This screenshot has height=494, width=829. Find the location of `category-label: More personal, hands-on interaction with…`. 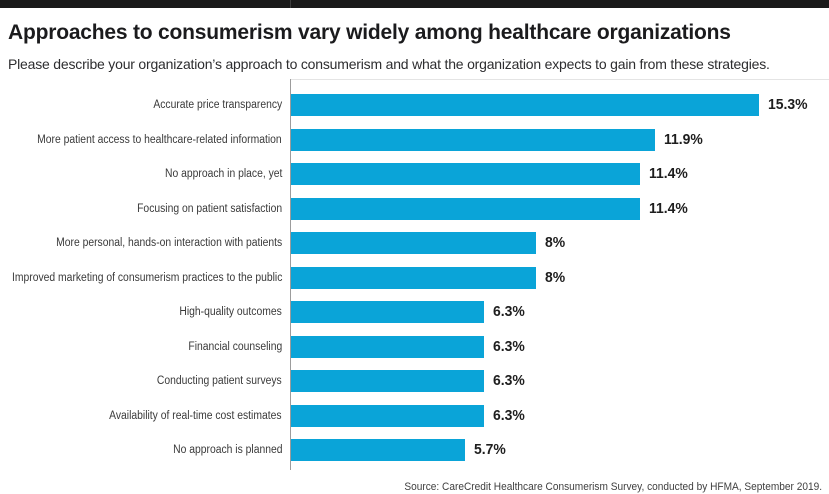

category-label: More personal, hands-on interaction with… is located at coordinates (144, 243).